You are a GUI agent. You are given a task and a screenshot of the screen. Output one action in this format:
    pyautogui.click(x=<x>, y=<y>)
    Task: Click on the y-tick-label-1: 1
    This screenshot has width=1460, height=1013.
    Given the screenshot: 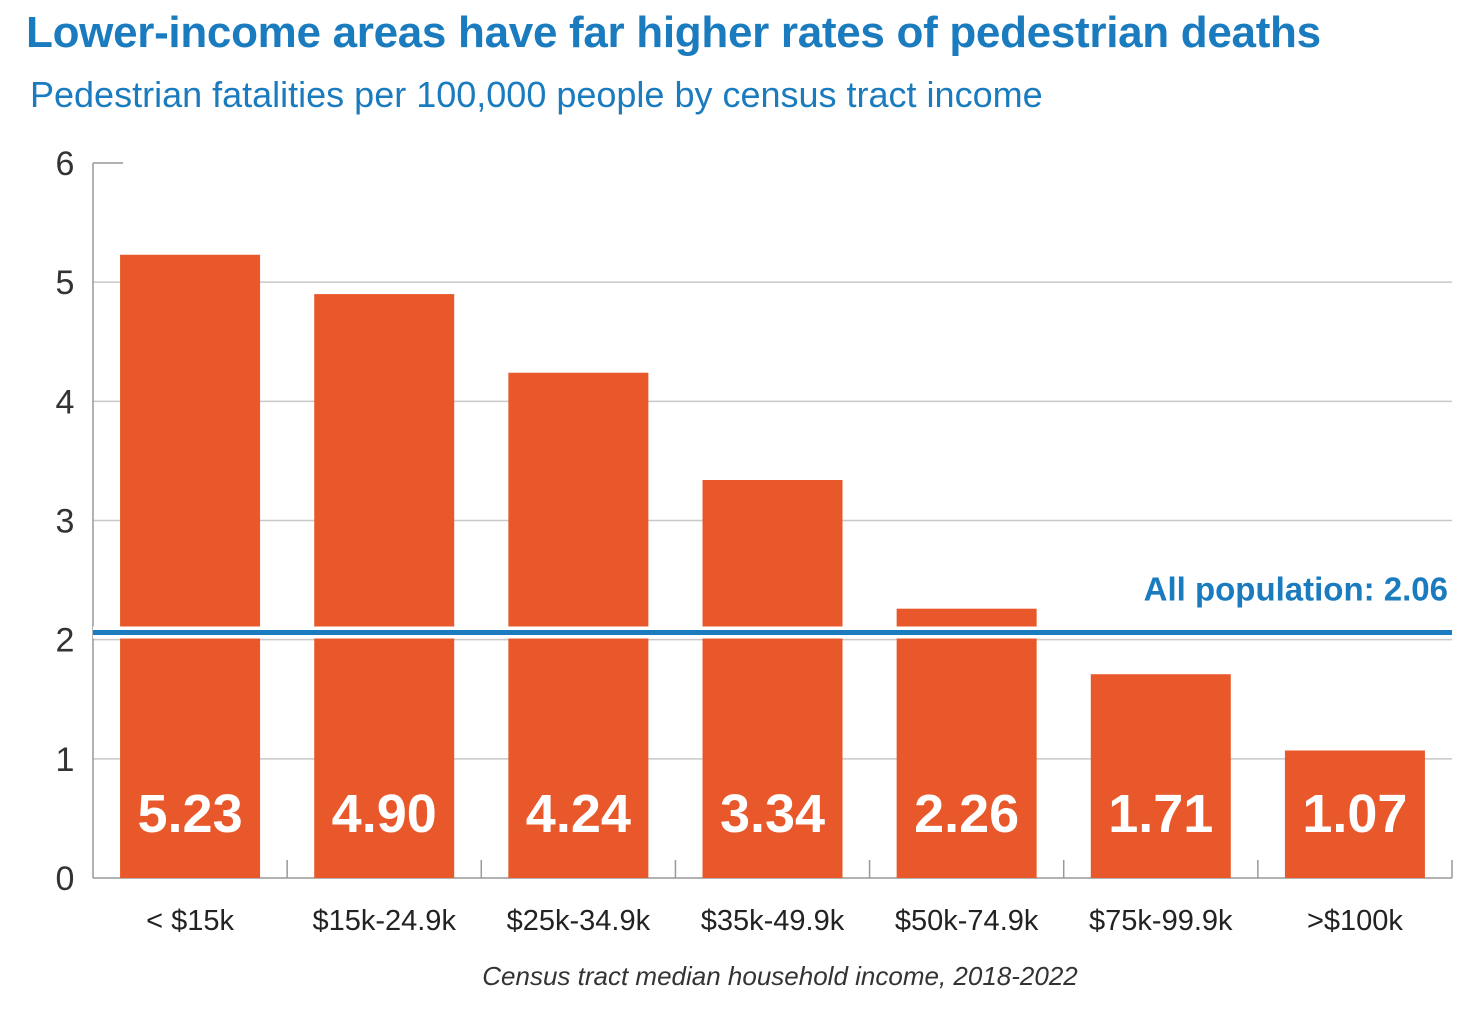 What is the action you would take?
    pyautogui.click(x=65, y=760)
    